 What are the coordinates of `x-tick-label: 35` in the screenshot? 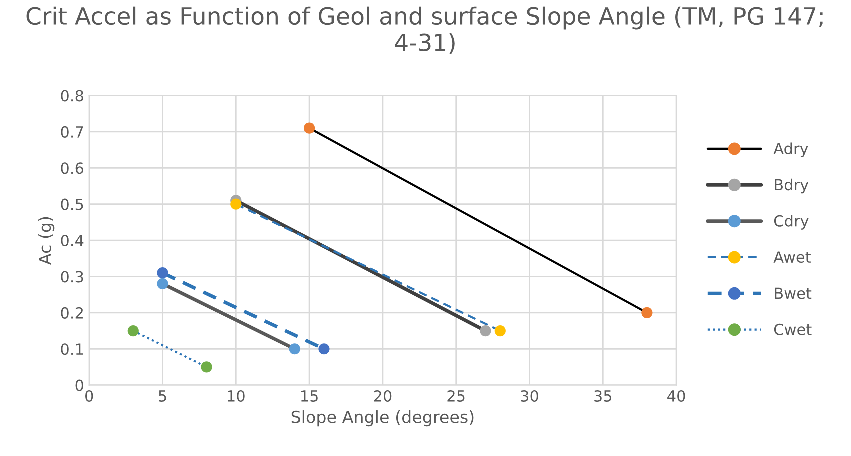 It's located at (603, 396).